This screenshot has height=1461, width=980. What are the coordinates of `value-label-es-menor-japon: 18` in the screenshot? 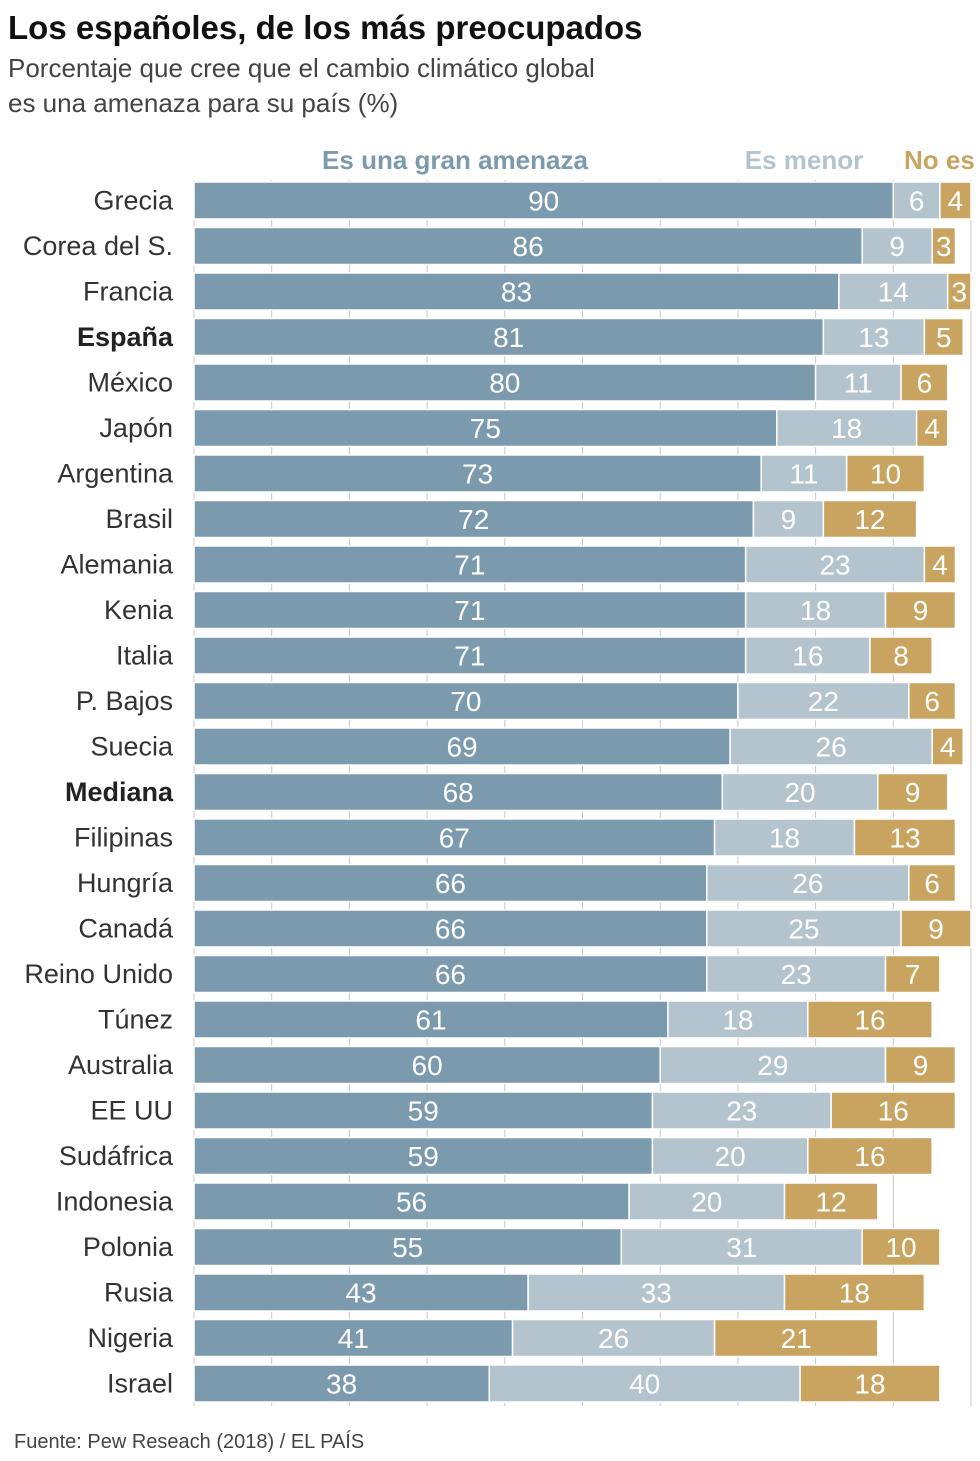 It's located at (846, 428).